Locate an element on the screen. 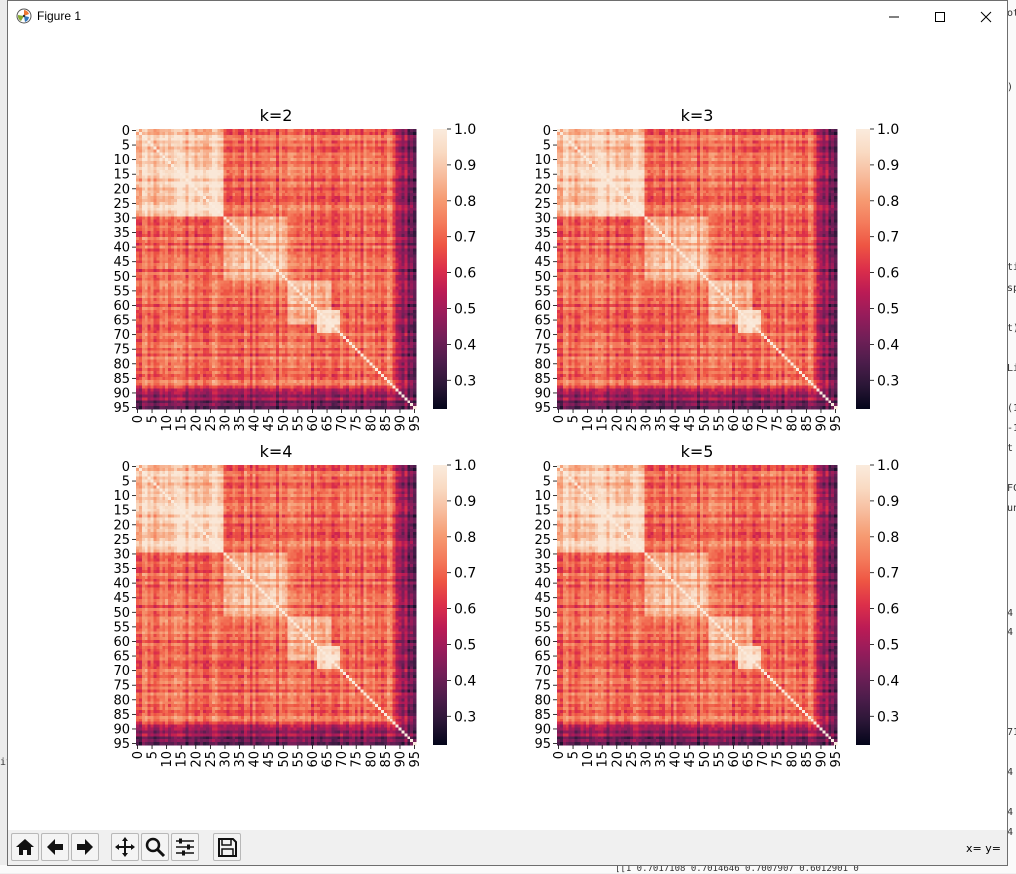 The image size is (1016, 874). maximize-button is located at coordinates (940, 16).